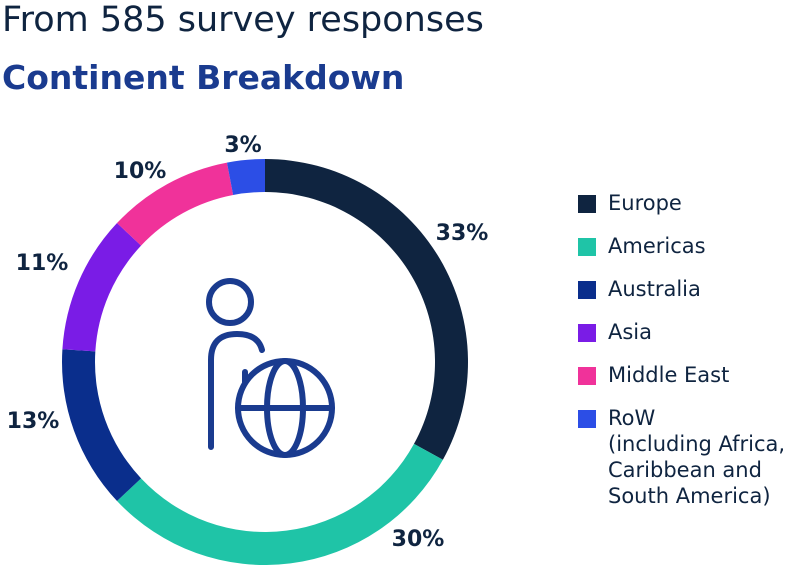  Describe the element at coordinates (683, 203) in the screenshot. I see `legend-item: Europe` at that location.